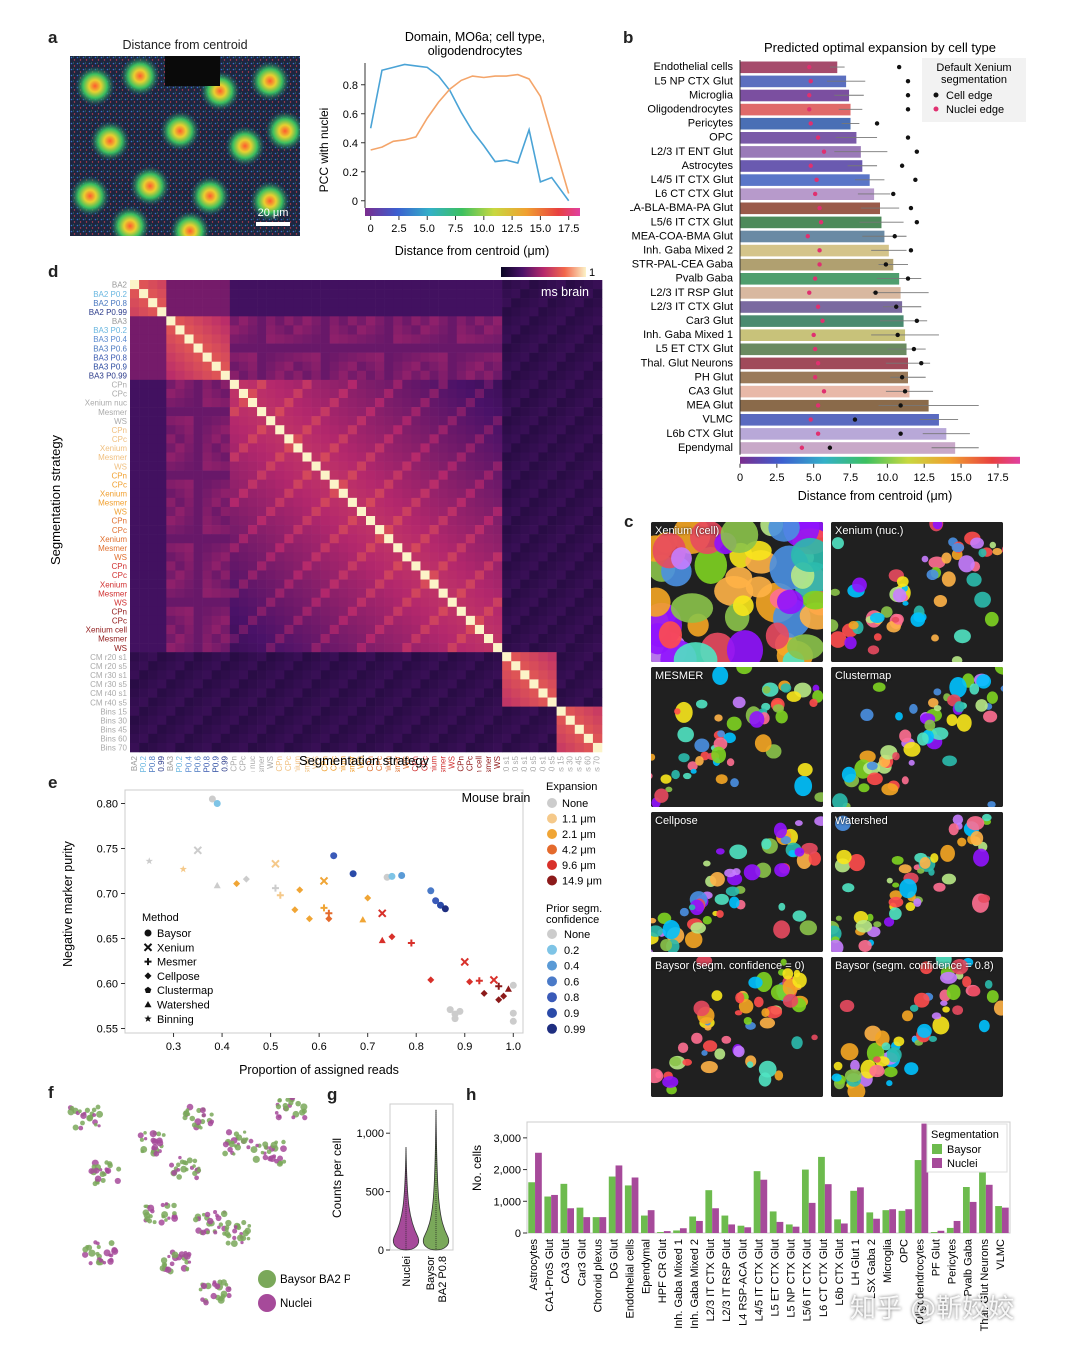 This screenshot has width=1080, height=1347. Describe the element at coordinates (113, 748) in the screenshot. I see `row-label: Bins 70` at that location.